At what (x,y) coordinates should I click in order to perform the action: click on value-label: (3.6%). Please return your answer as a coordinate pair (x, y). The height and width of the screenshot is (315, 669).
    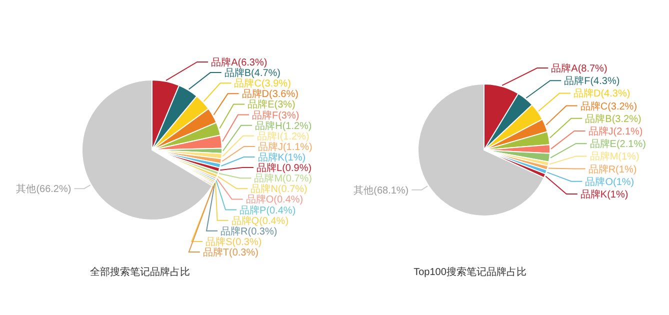
    Looking at the image, I should click on (283, 94).